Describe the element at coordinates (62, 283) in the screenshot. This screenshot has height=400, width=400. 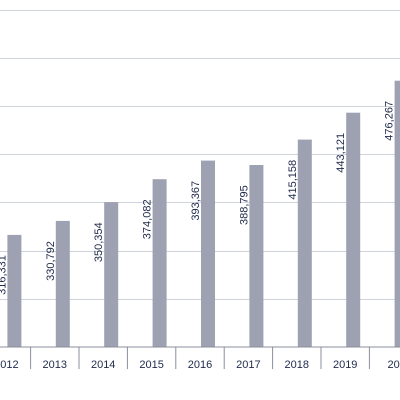
I see `bar-2013` at that location.